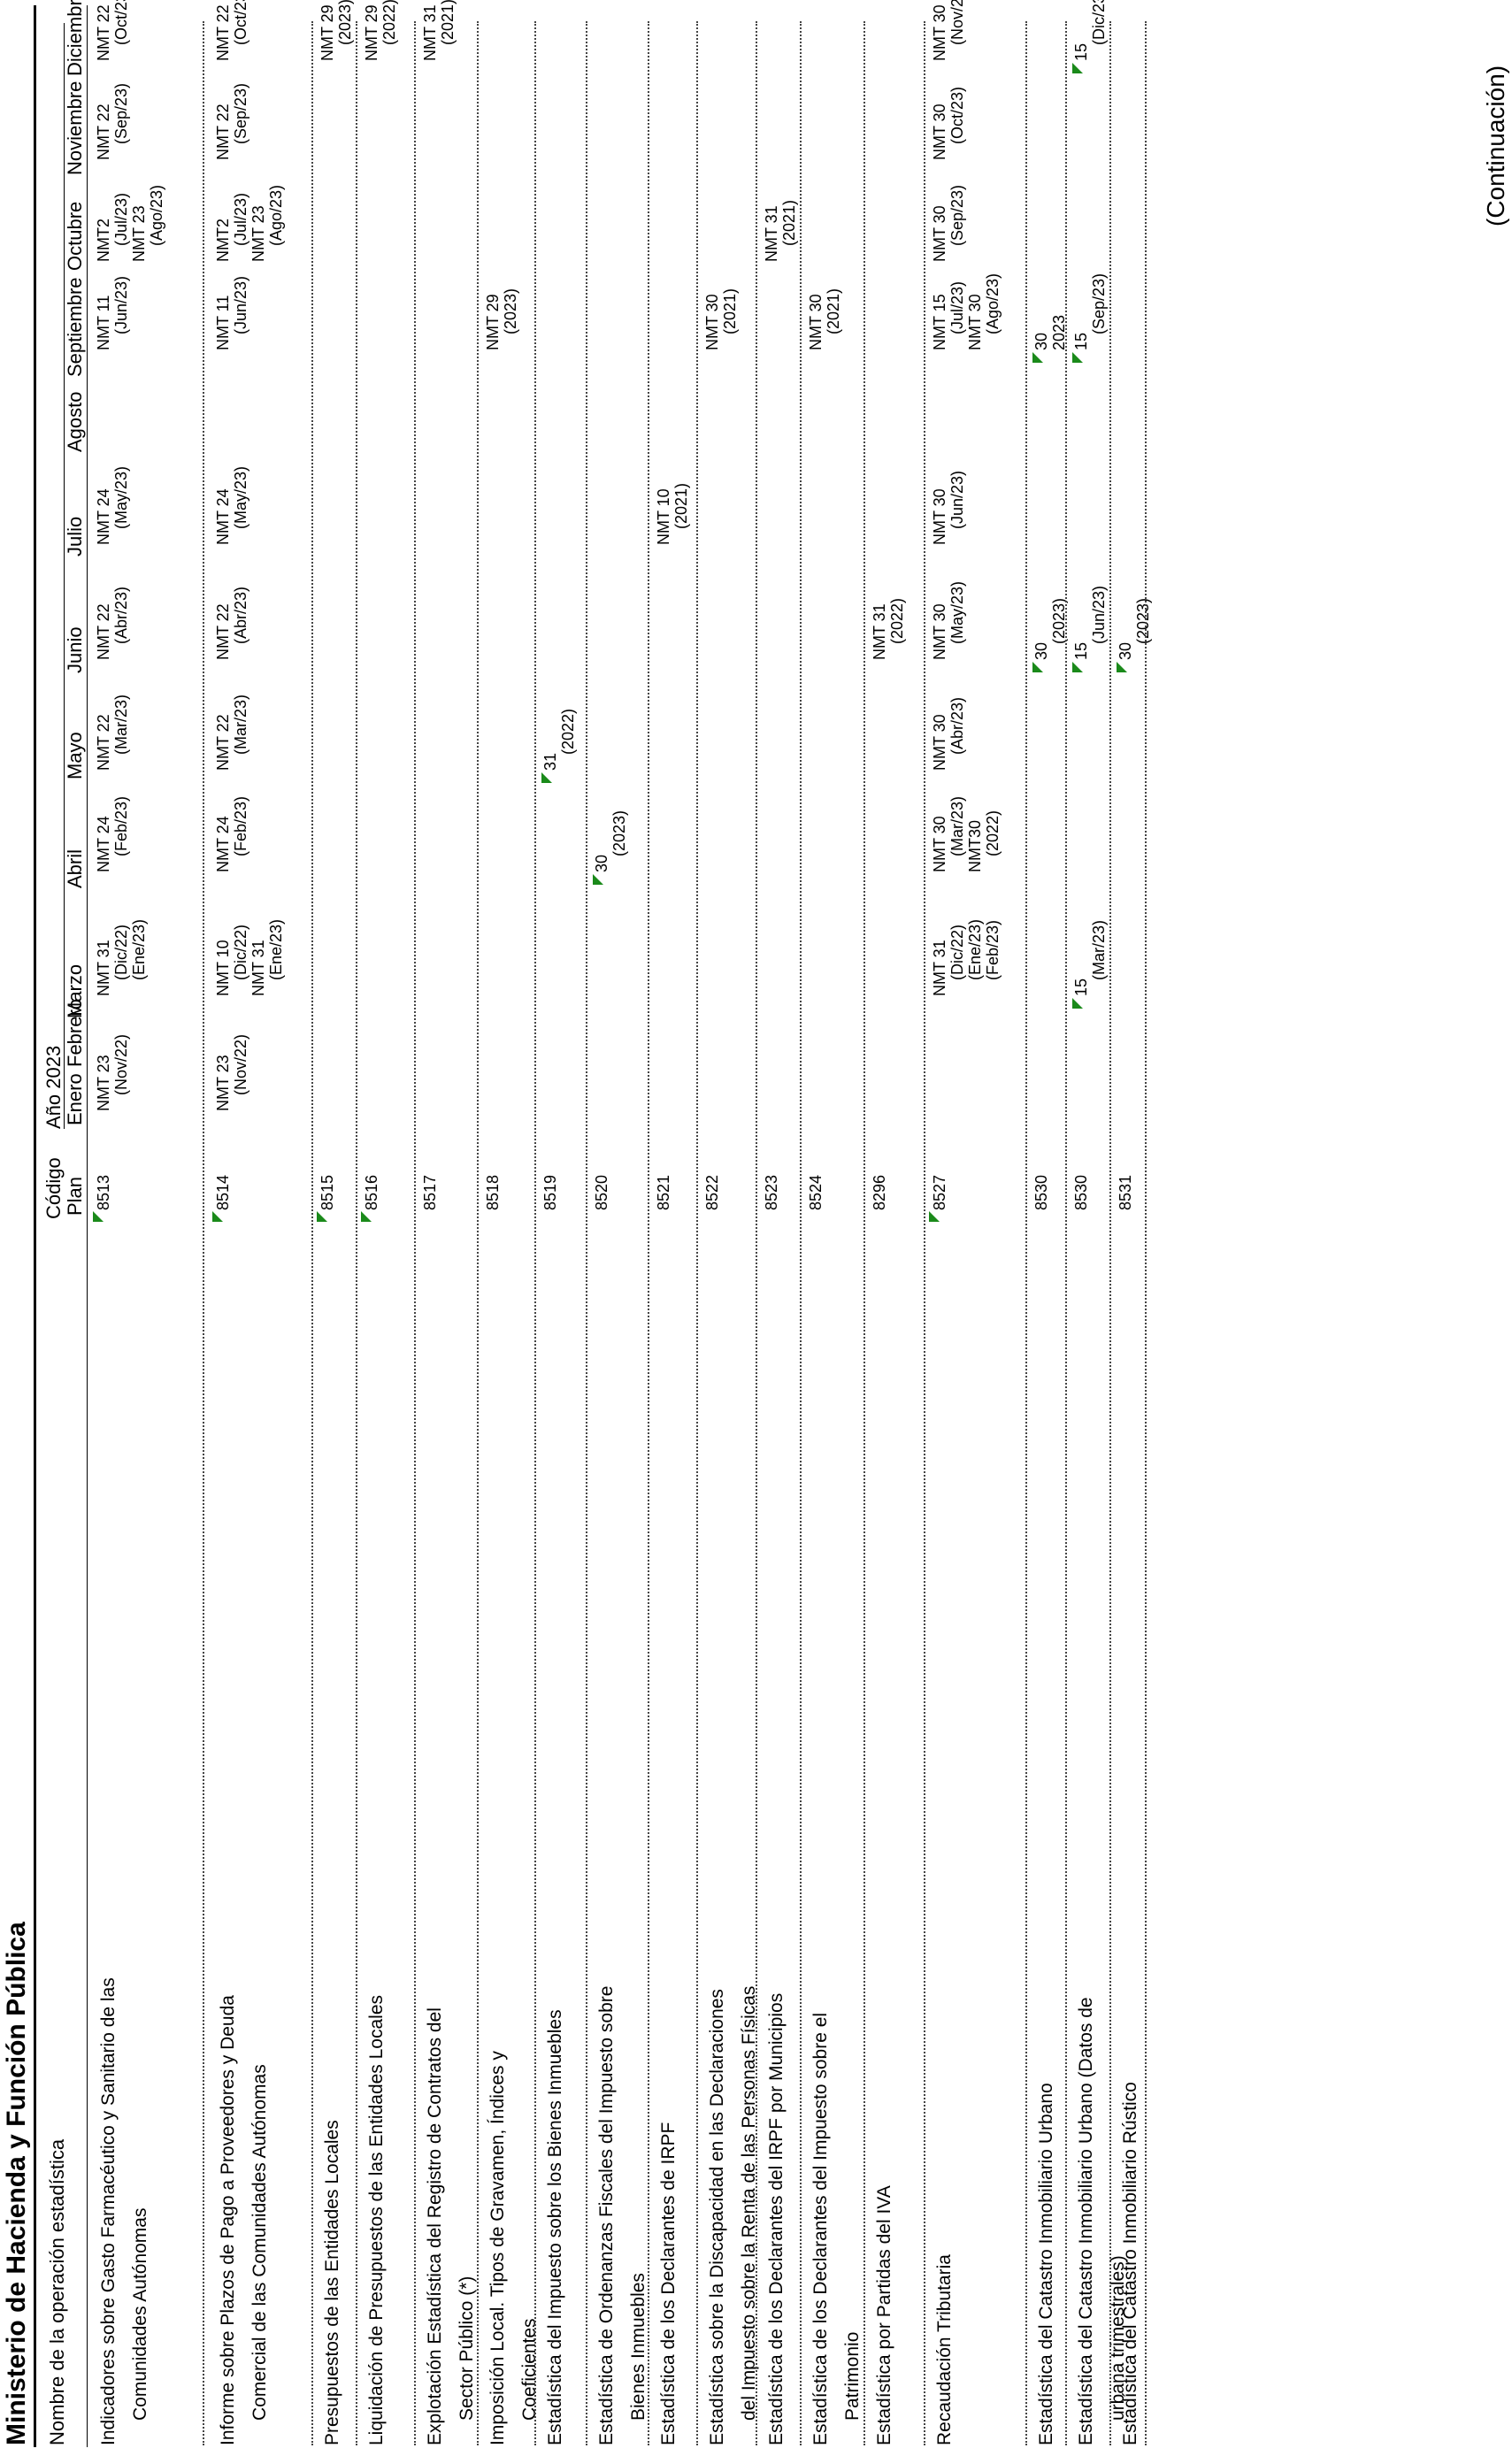  I want to click on operation-code: 8513, so click(103, 1192).